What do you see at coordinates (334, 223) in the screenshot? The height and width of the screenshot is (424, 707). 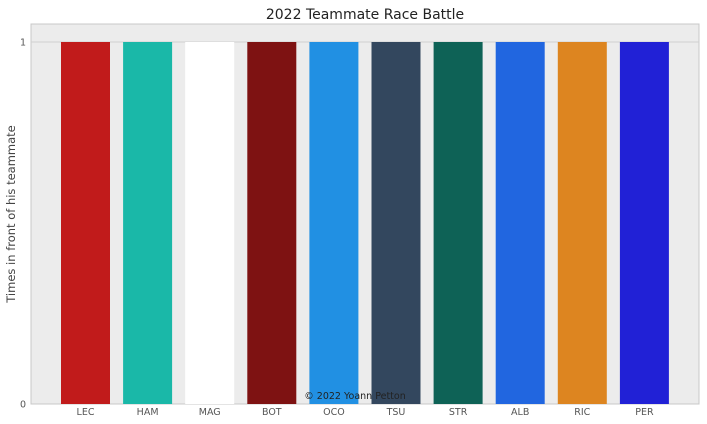 I see `bar-oco` at bounding box center [334, 223].